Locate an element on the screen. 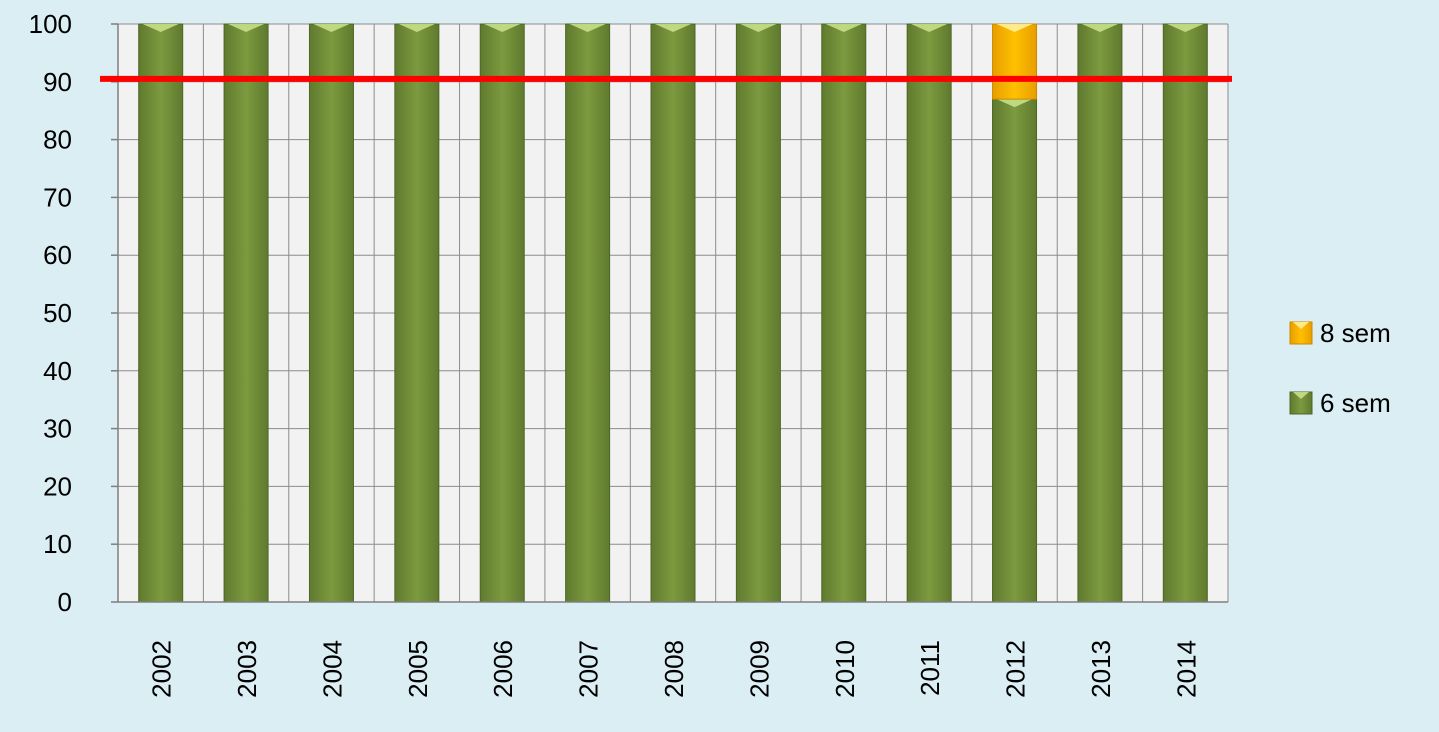  bar-2005-6-sem is located at coordinates (417, 313).